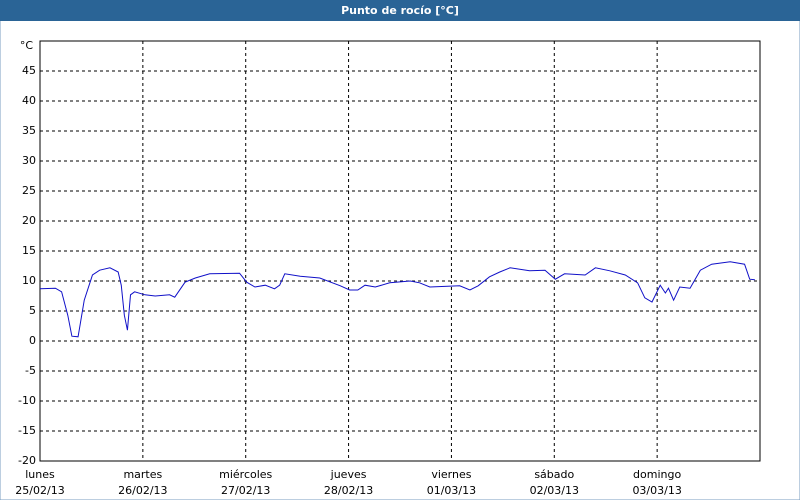  Describe the element at coordinates (29, 250) in the screenshot. I see `y-tick-label: 15` at that location.